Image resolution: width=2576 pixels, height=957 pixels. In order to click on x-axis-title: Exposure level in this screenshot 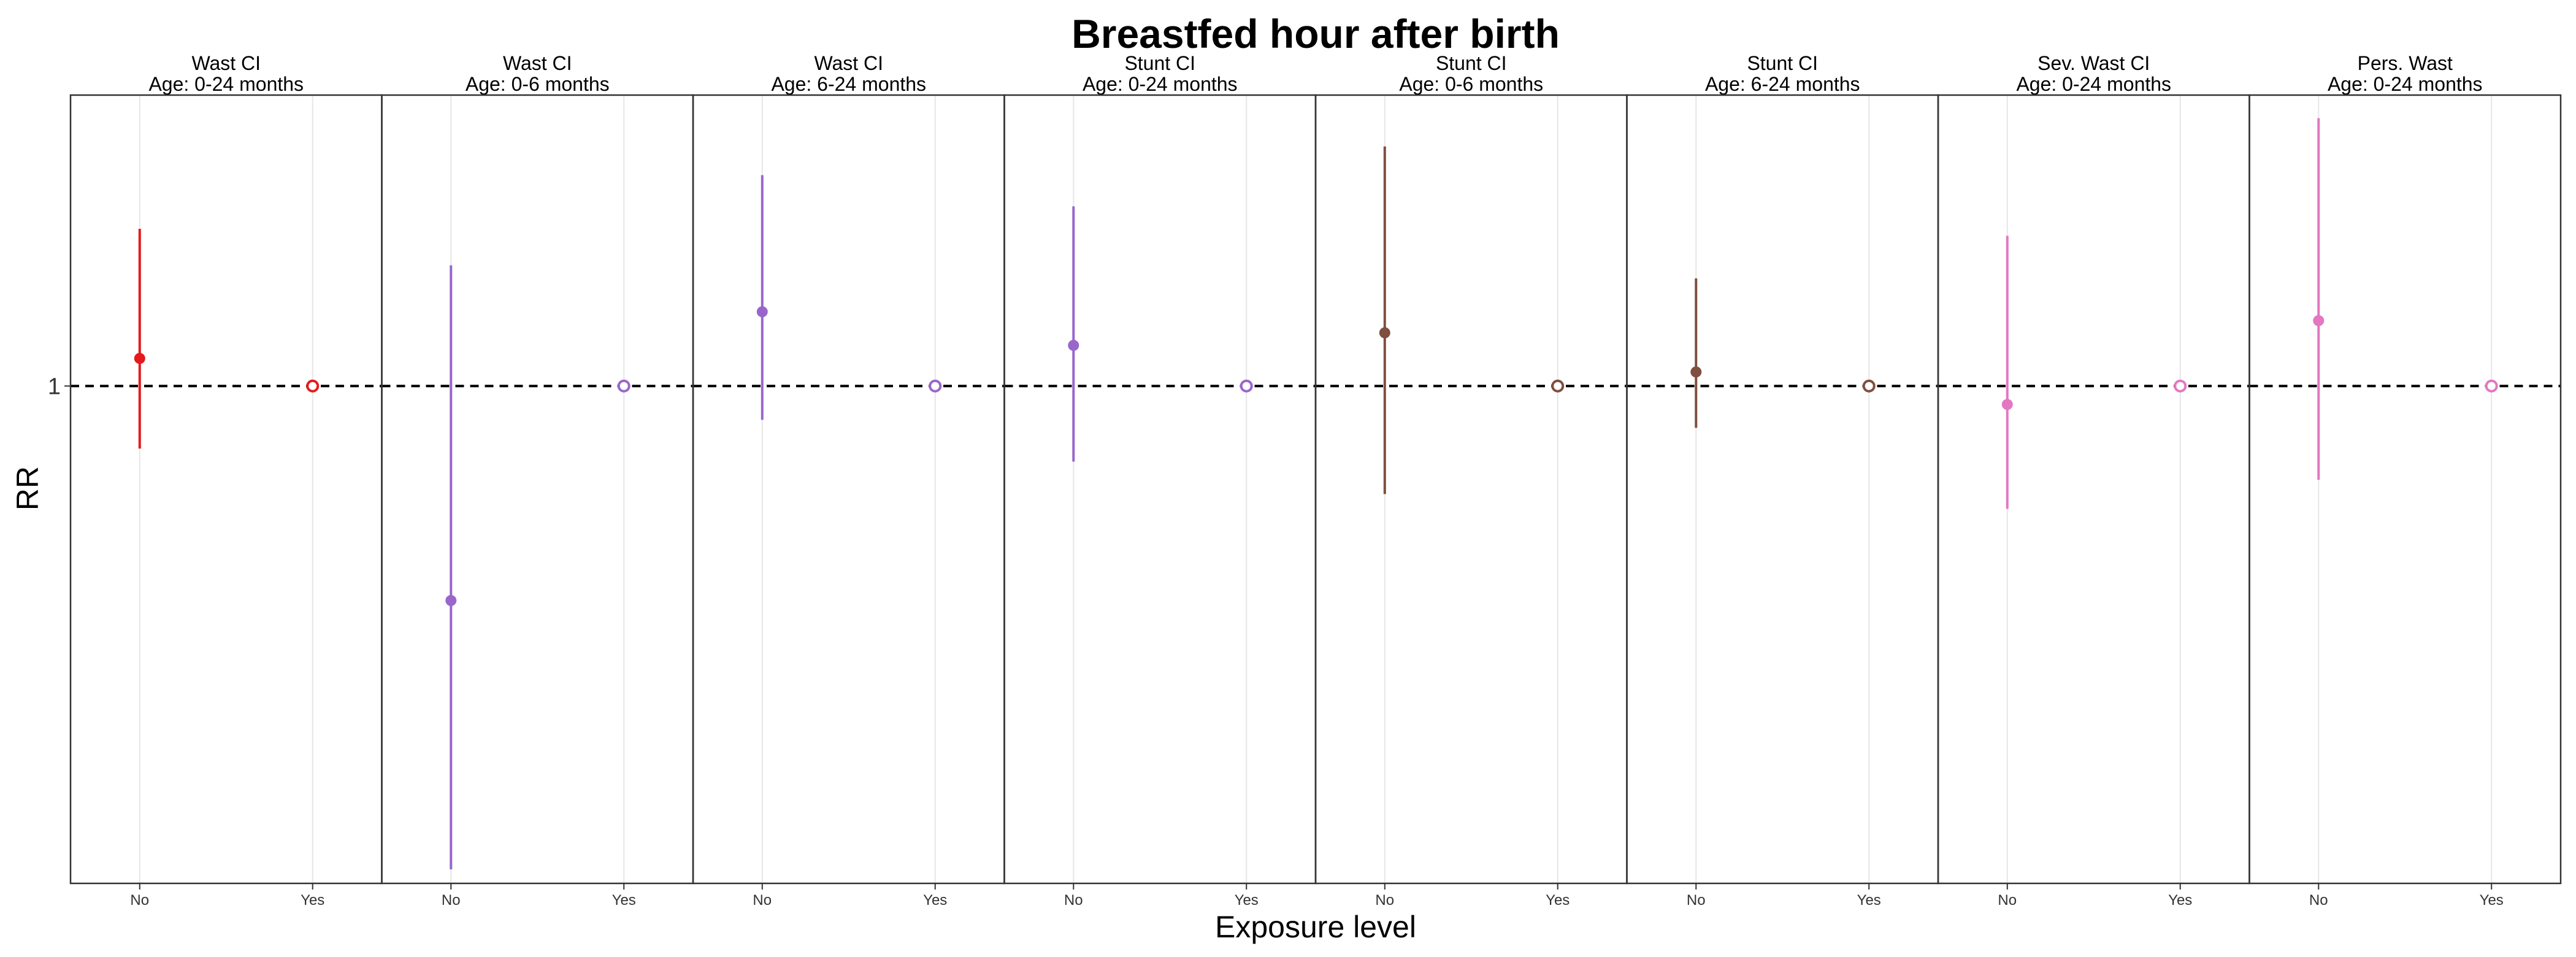, I will do `click(1315, 927)`.